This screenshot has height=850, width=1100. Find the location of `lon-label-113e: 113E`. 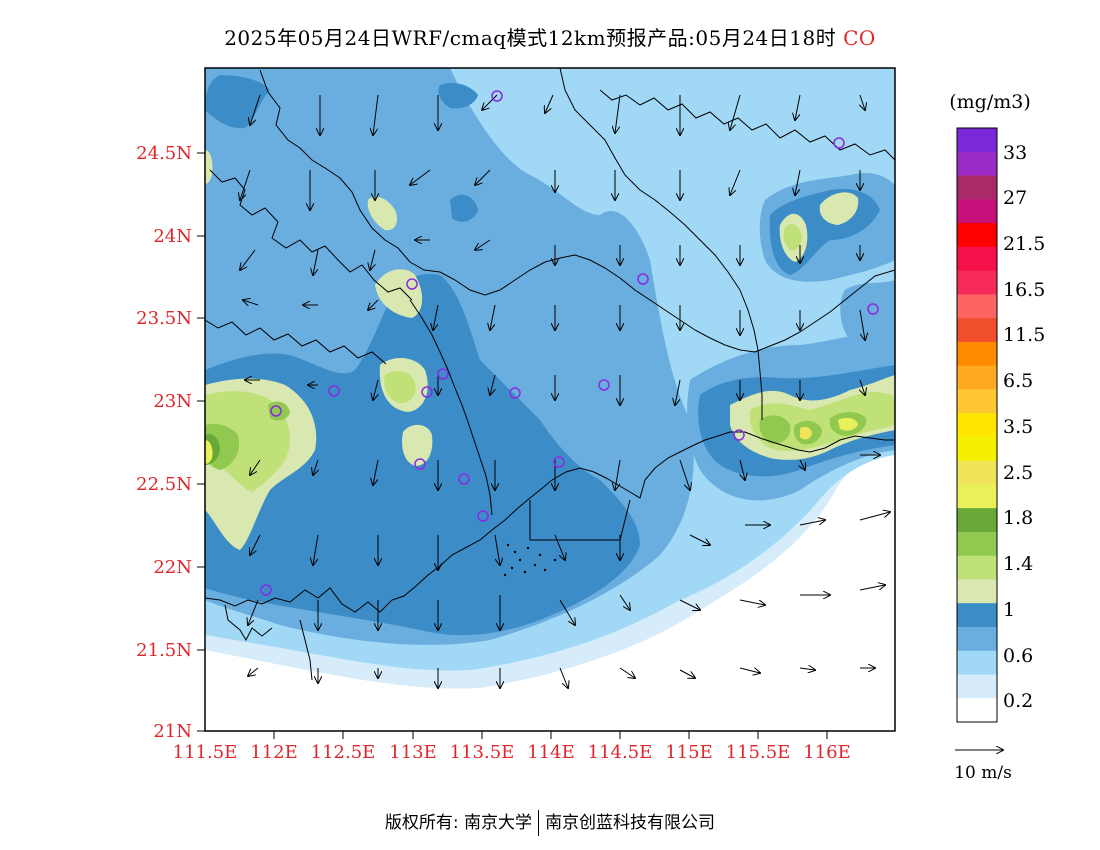

lon-label-113e: 113E is located at coordinates (413, 752).